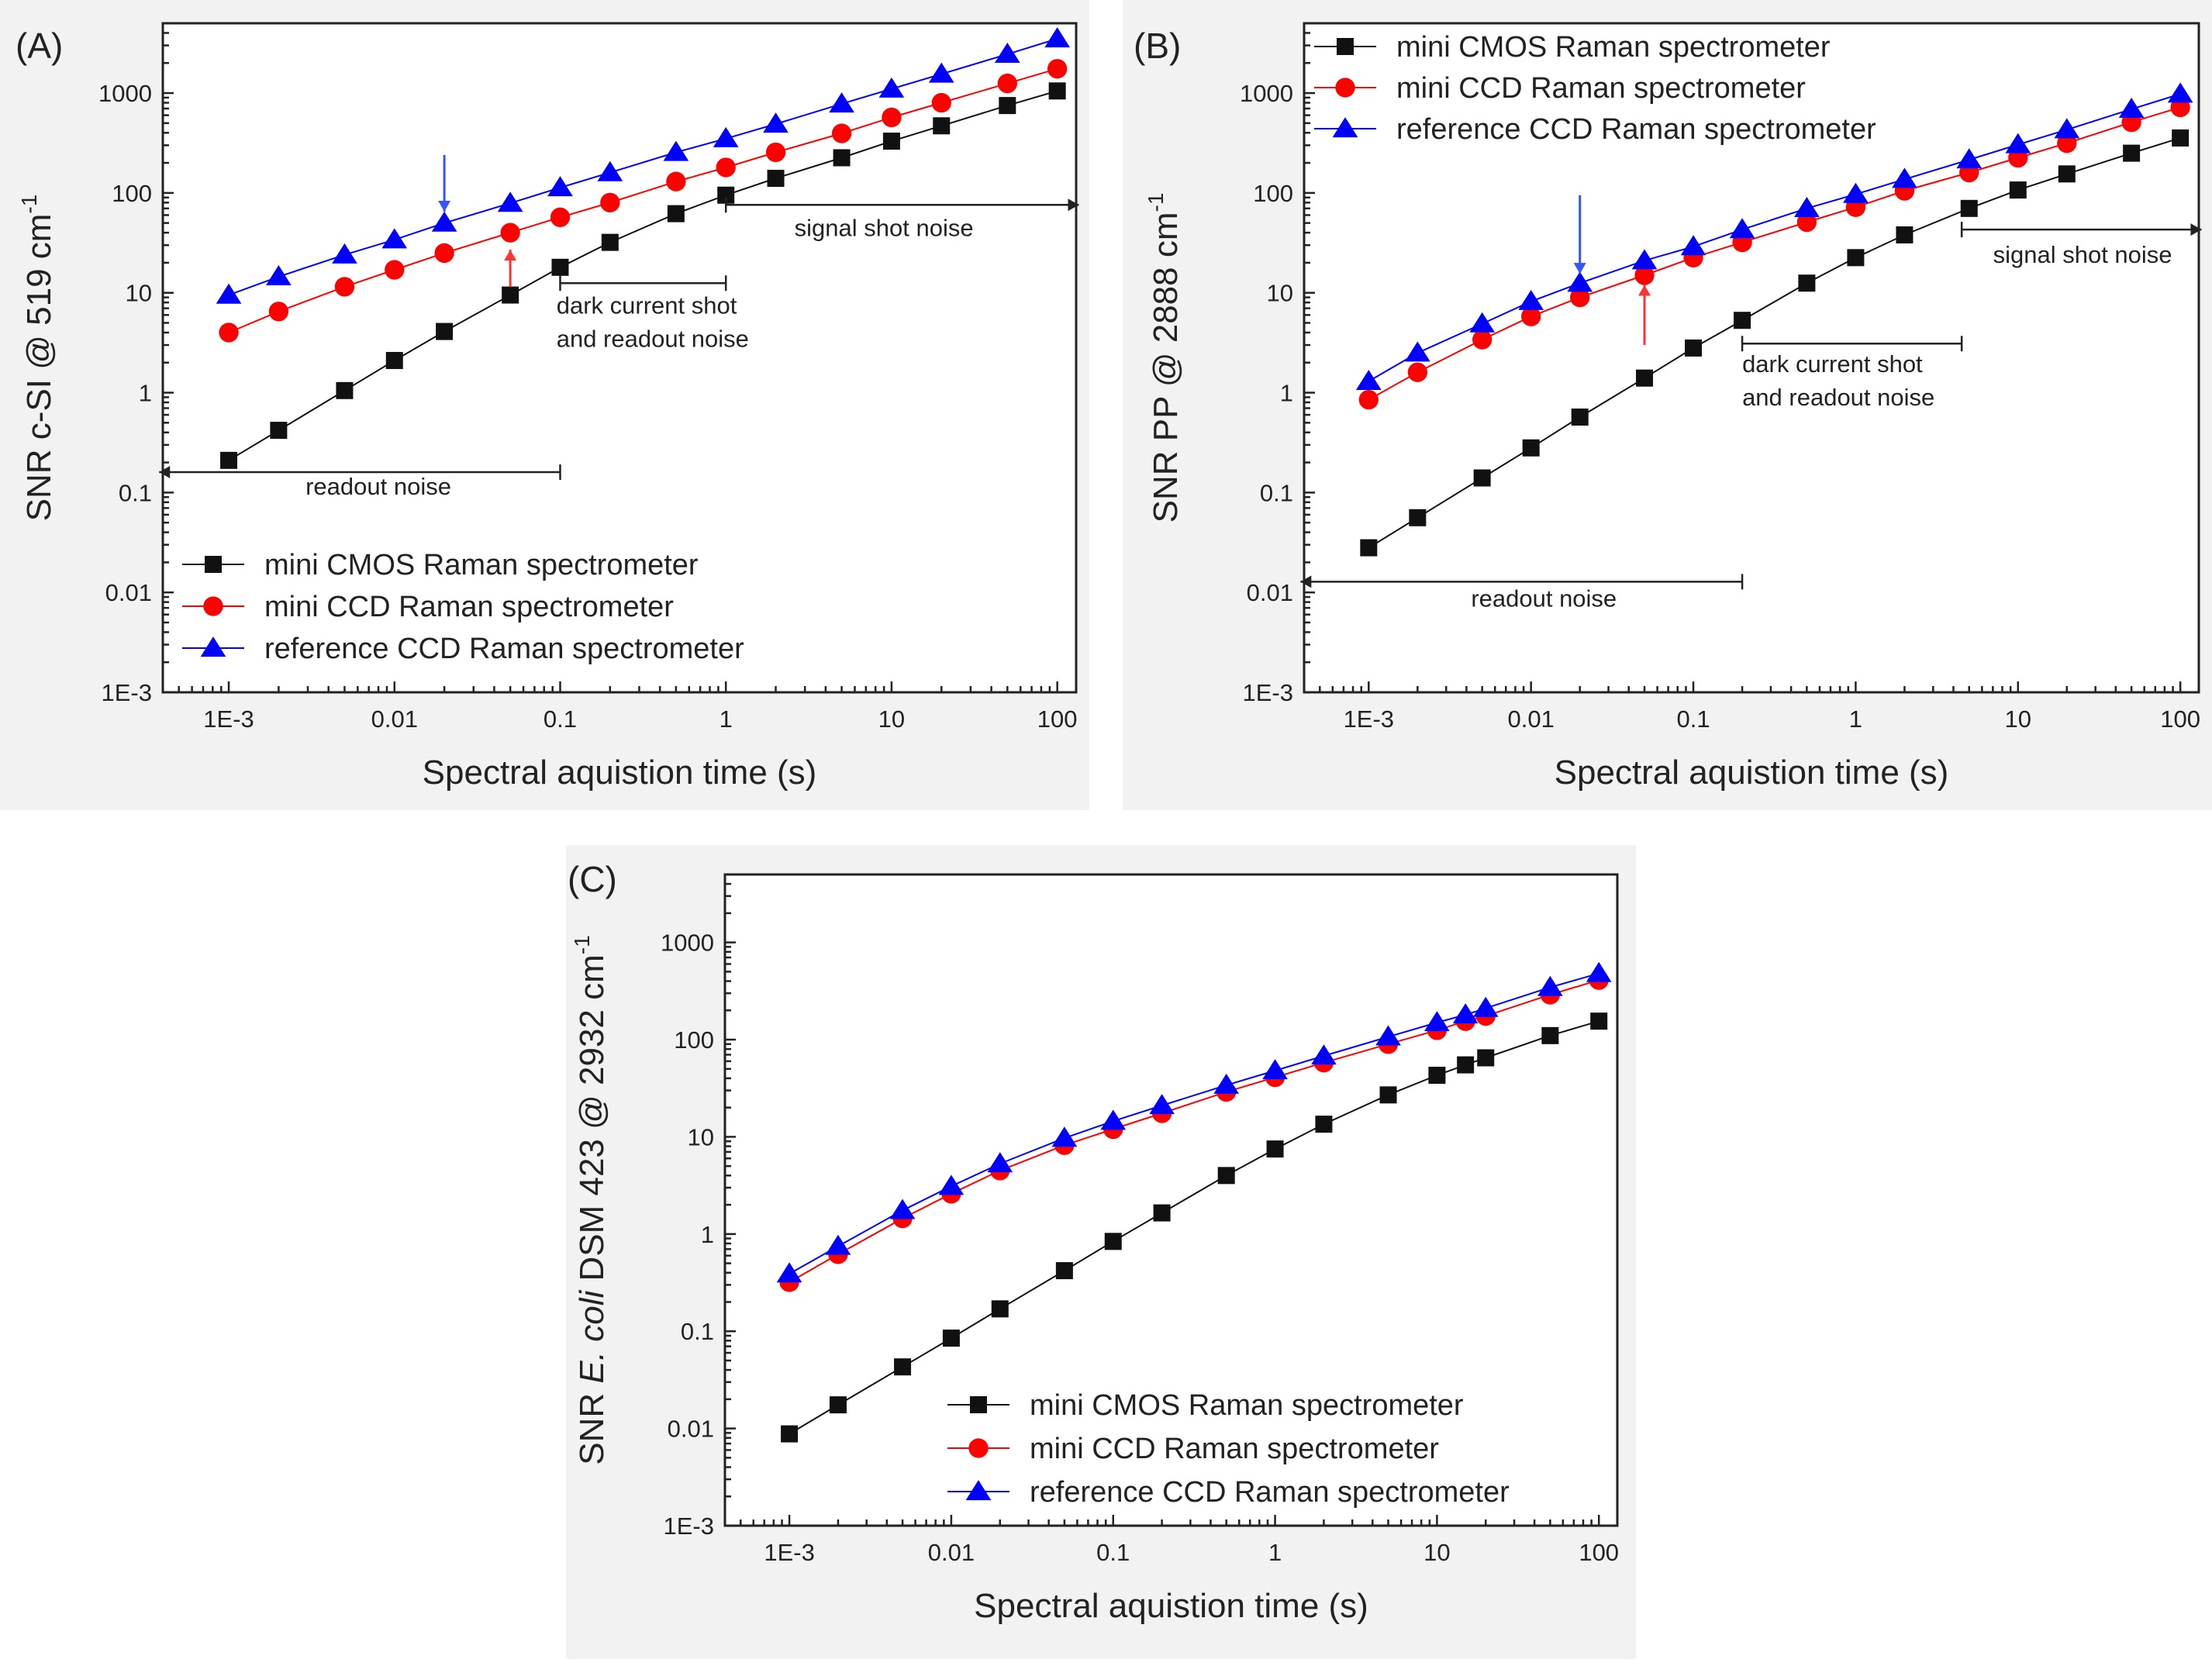 This screenshot has width=2212, height=1666. I want to click on chart-c-x-tick-label: 10, so click(1436, 1552).